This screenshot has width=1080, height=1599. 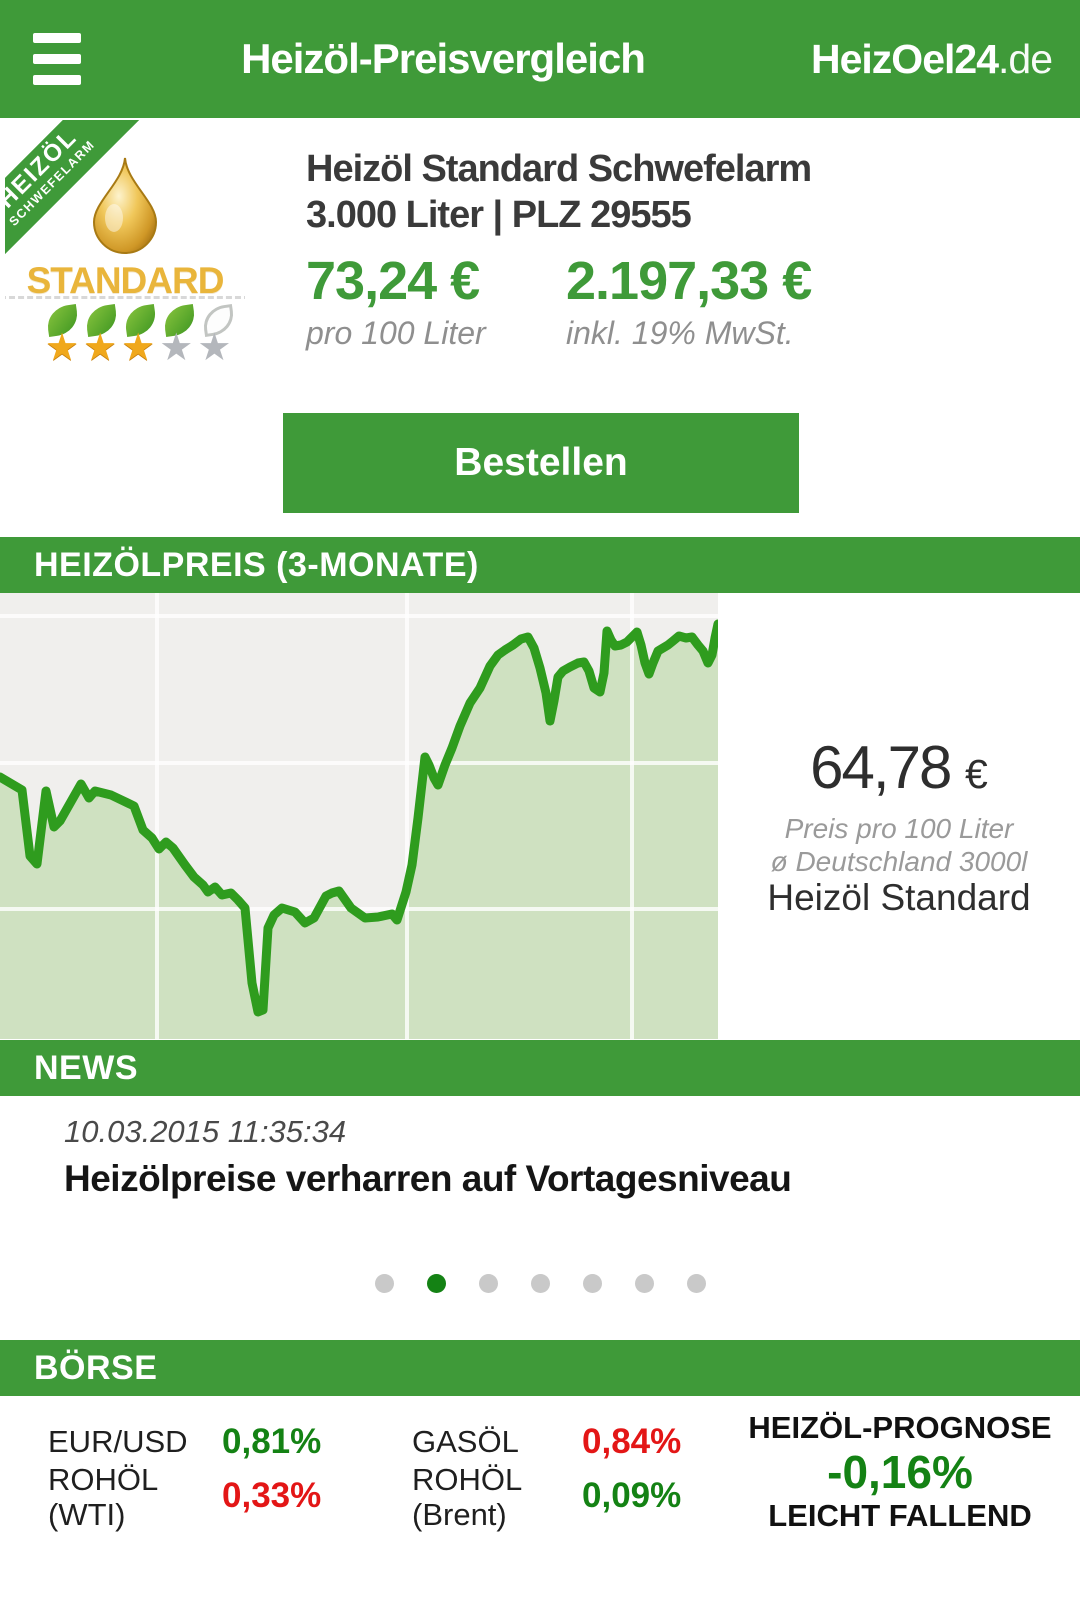 I want to click on news-pager, so click(x=540, y=1283).